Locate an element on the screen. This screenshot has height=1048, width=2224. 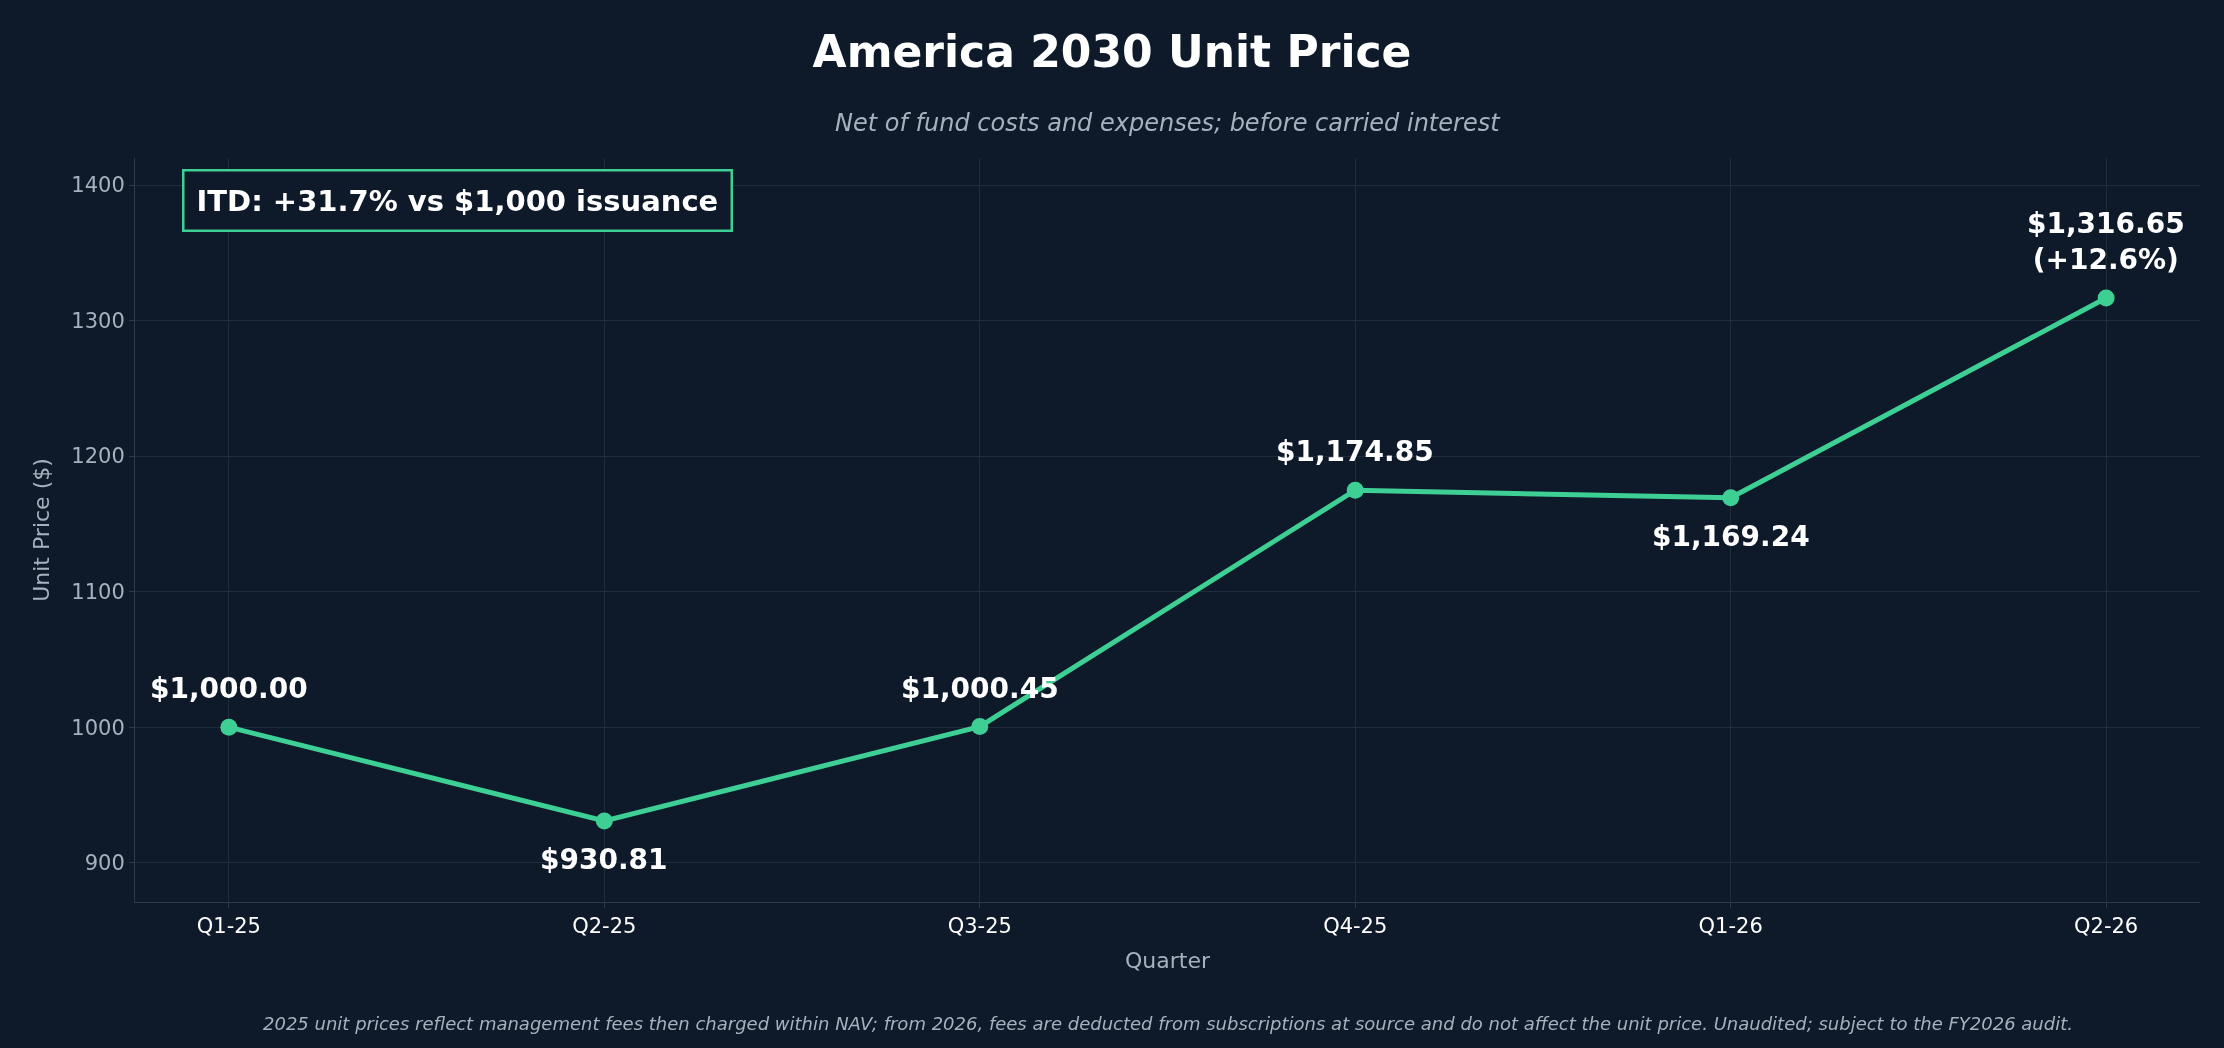
y-tick-label: 900 is located at coordinates (104, 863).